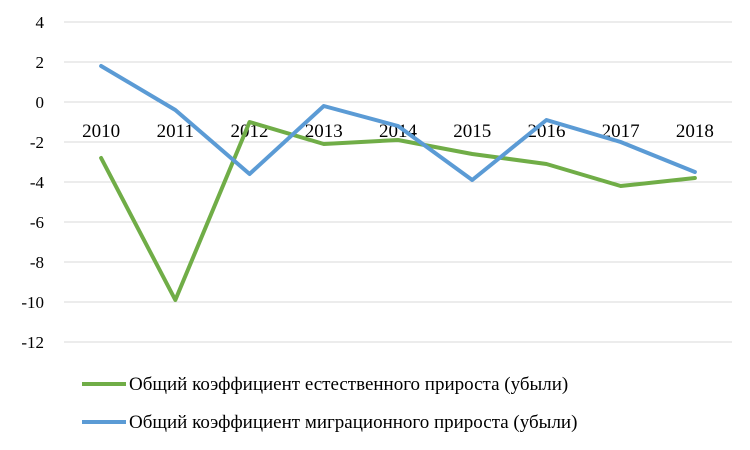 The height and width of the screenshot is (450, 750). What do you see at coordinates (32, 302) in the screenshot?
I see `y-tick-label: -10` at bounding box center [32, 302].